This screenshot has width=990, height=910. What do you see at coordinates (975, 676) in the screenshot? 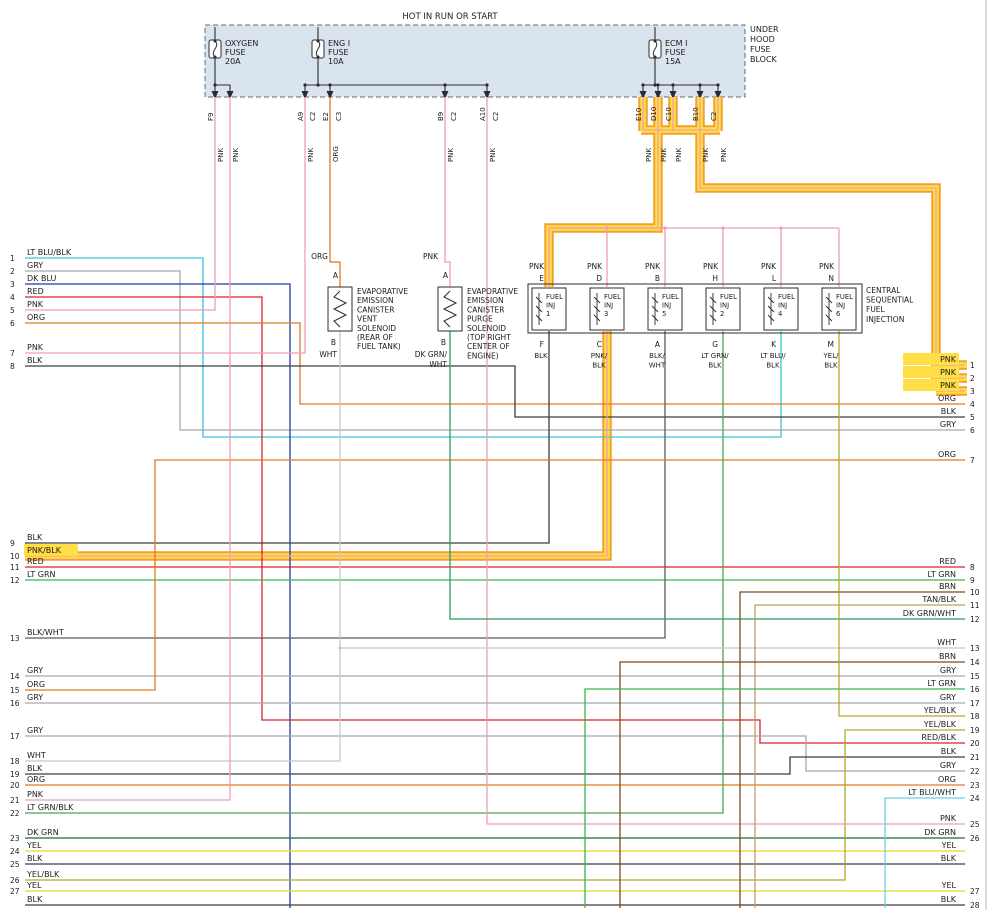
I see `right-pin-number: 15` at bounding box center [975, 676].